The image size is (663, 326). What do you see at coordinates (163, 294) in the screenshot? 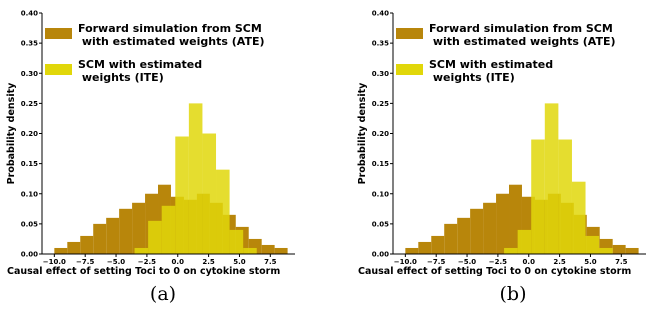
I see `panel-caption: (a)` at bounding box center [163, 294].